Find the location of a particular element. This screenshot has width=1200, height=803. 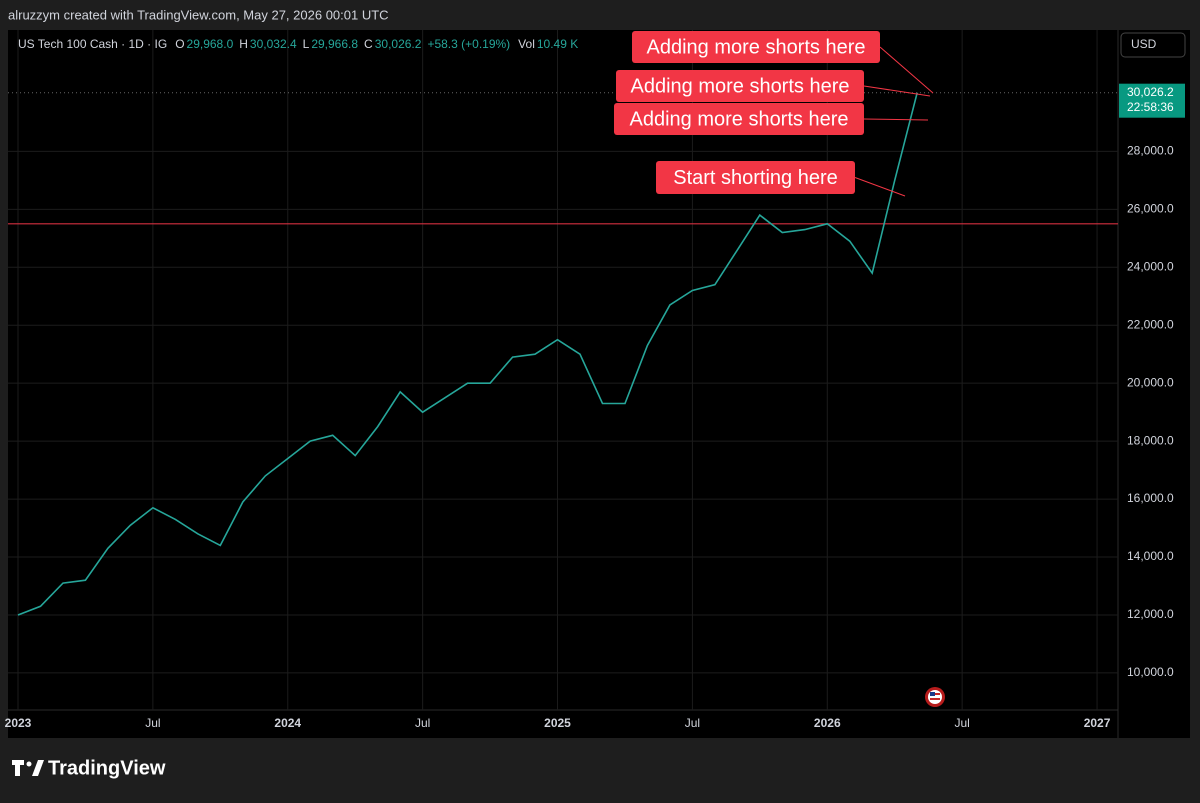

ohlc-key: C is located at coordinates (368, 44).